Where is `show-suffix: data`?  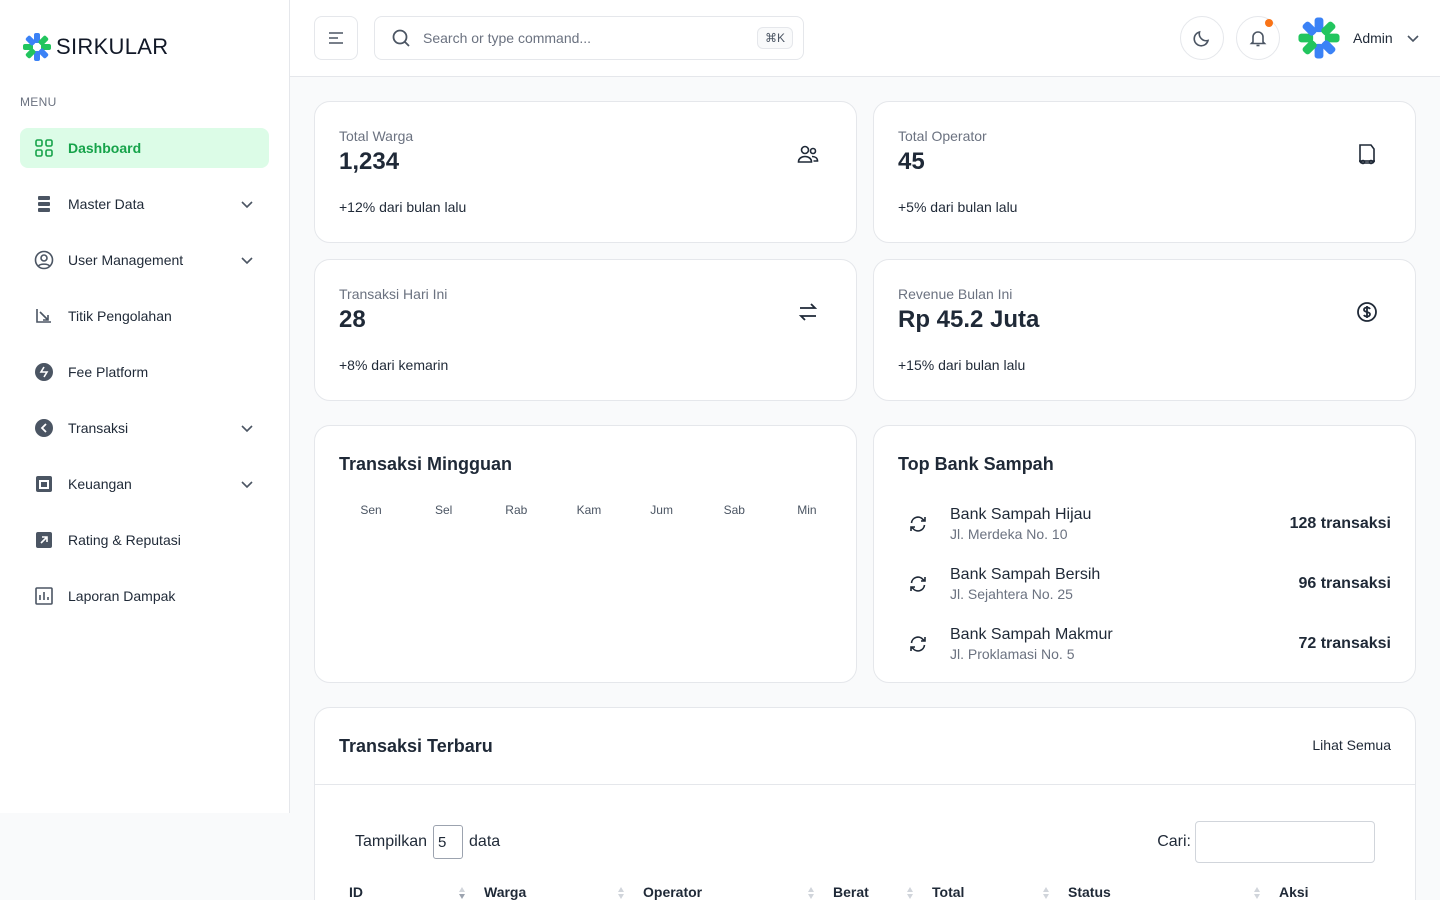
show-suffix: data is located at coordinates (485, 841).